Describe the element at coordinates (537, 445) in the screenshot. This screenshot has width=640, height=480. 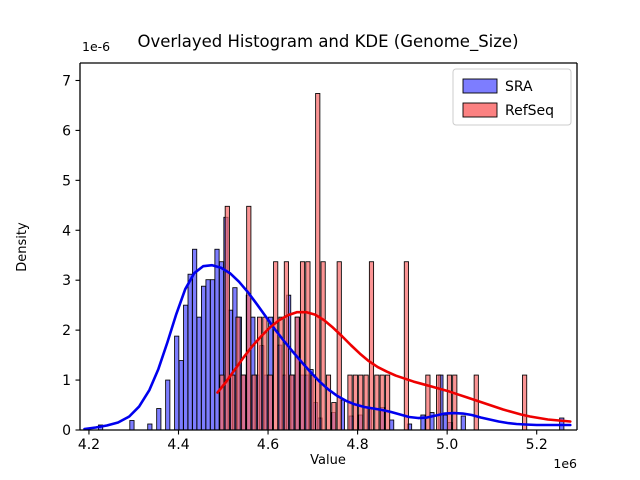
I see `x-tick-label: 5.2` at that location.